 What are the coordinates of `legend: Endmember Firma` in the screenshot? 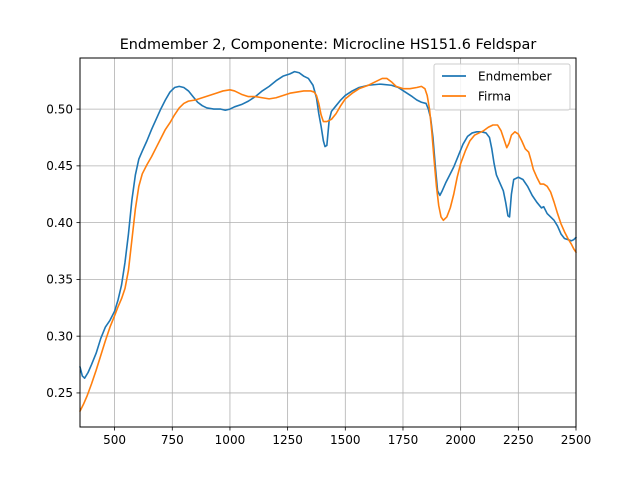 It's located at (502, 87).